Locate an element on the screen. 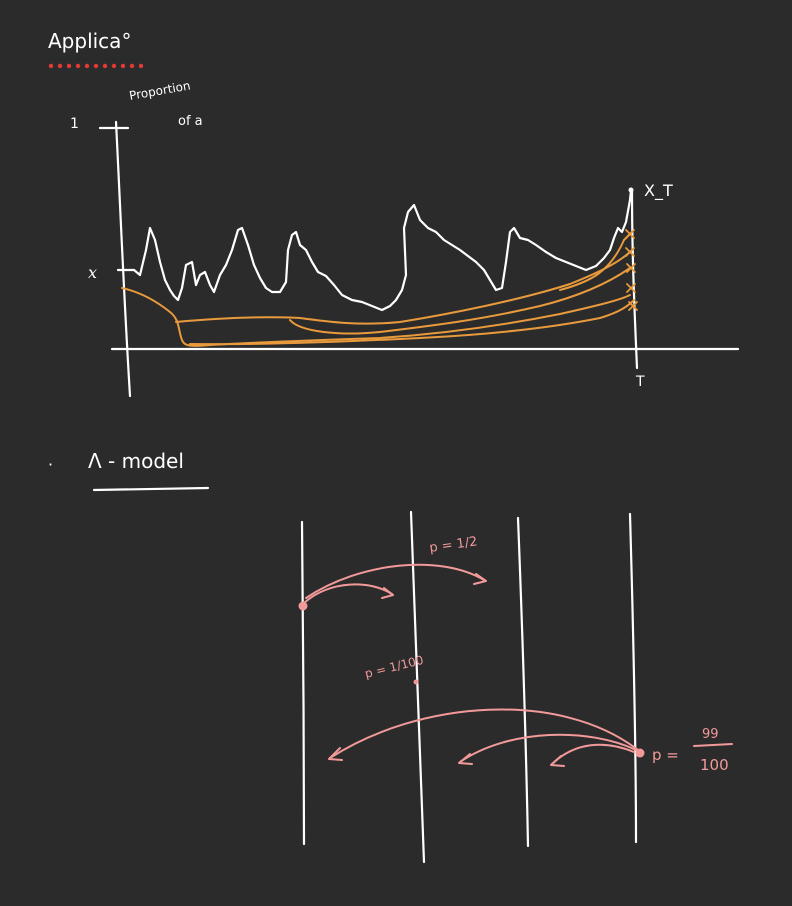 The width and height of the screenshot is (792, 906). arrow-mid-left-head is located at coordinates (465, 759).